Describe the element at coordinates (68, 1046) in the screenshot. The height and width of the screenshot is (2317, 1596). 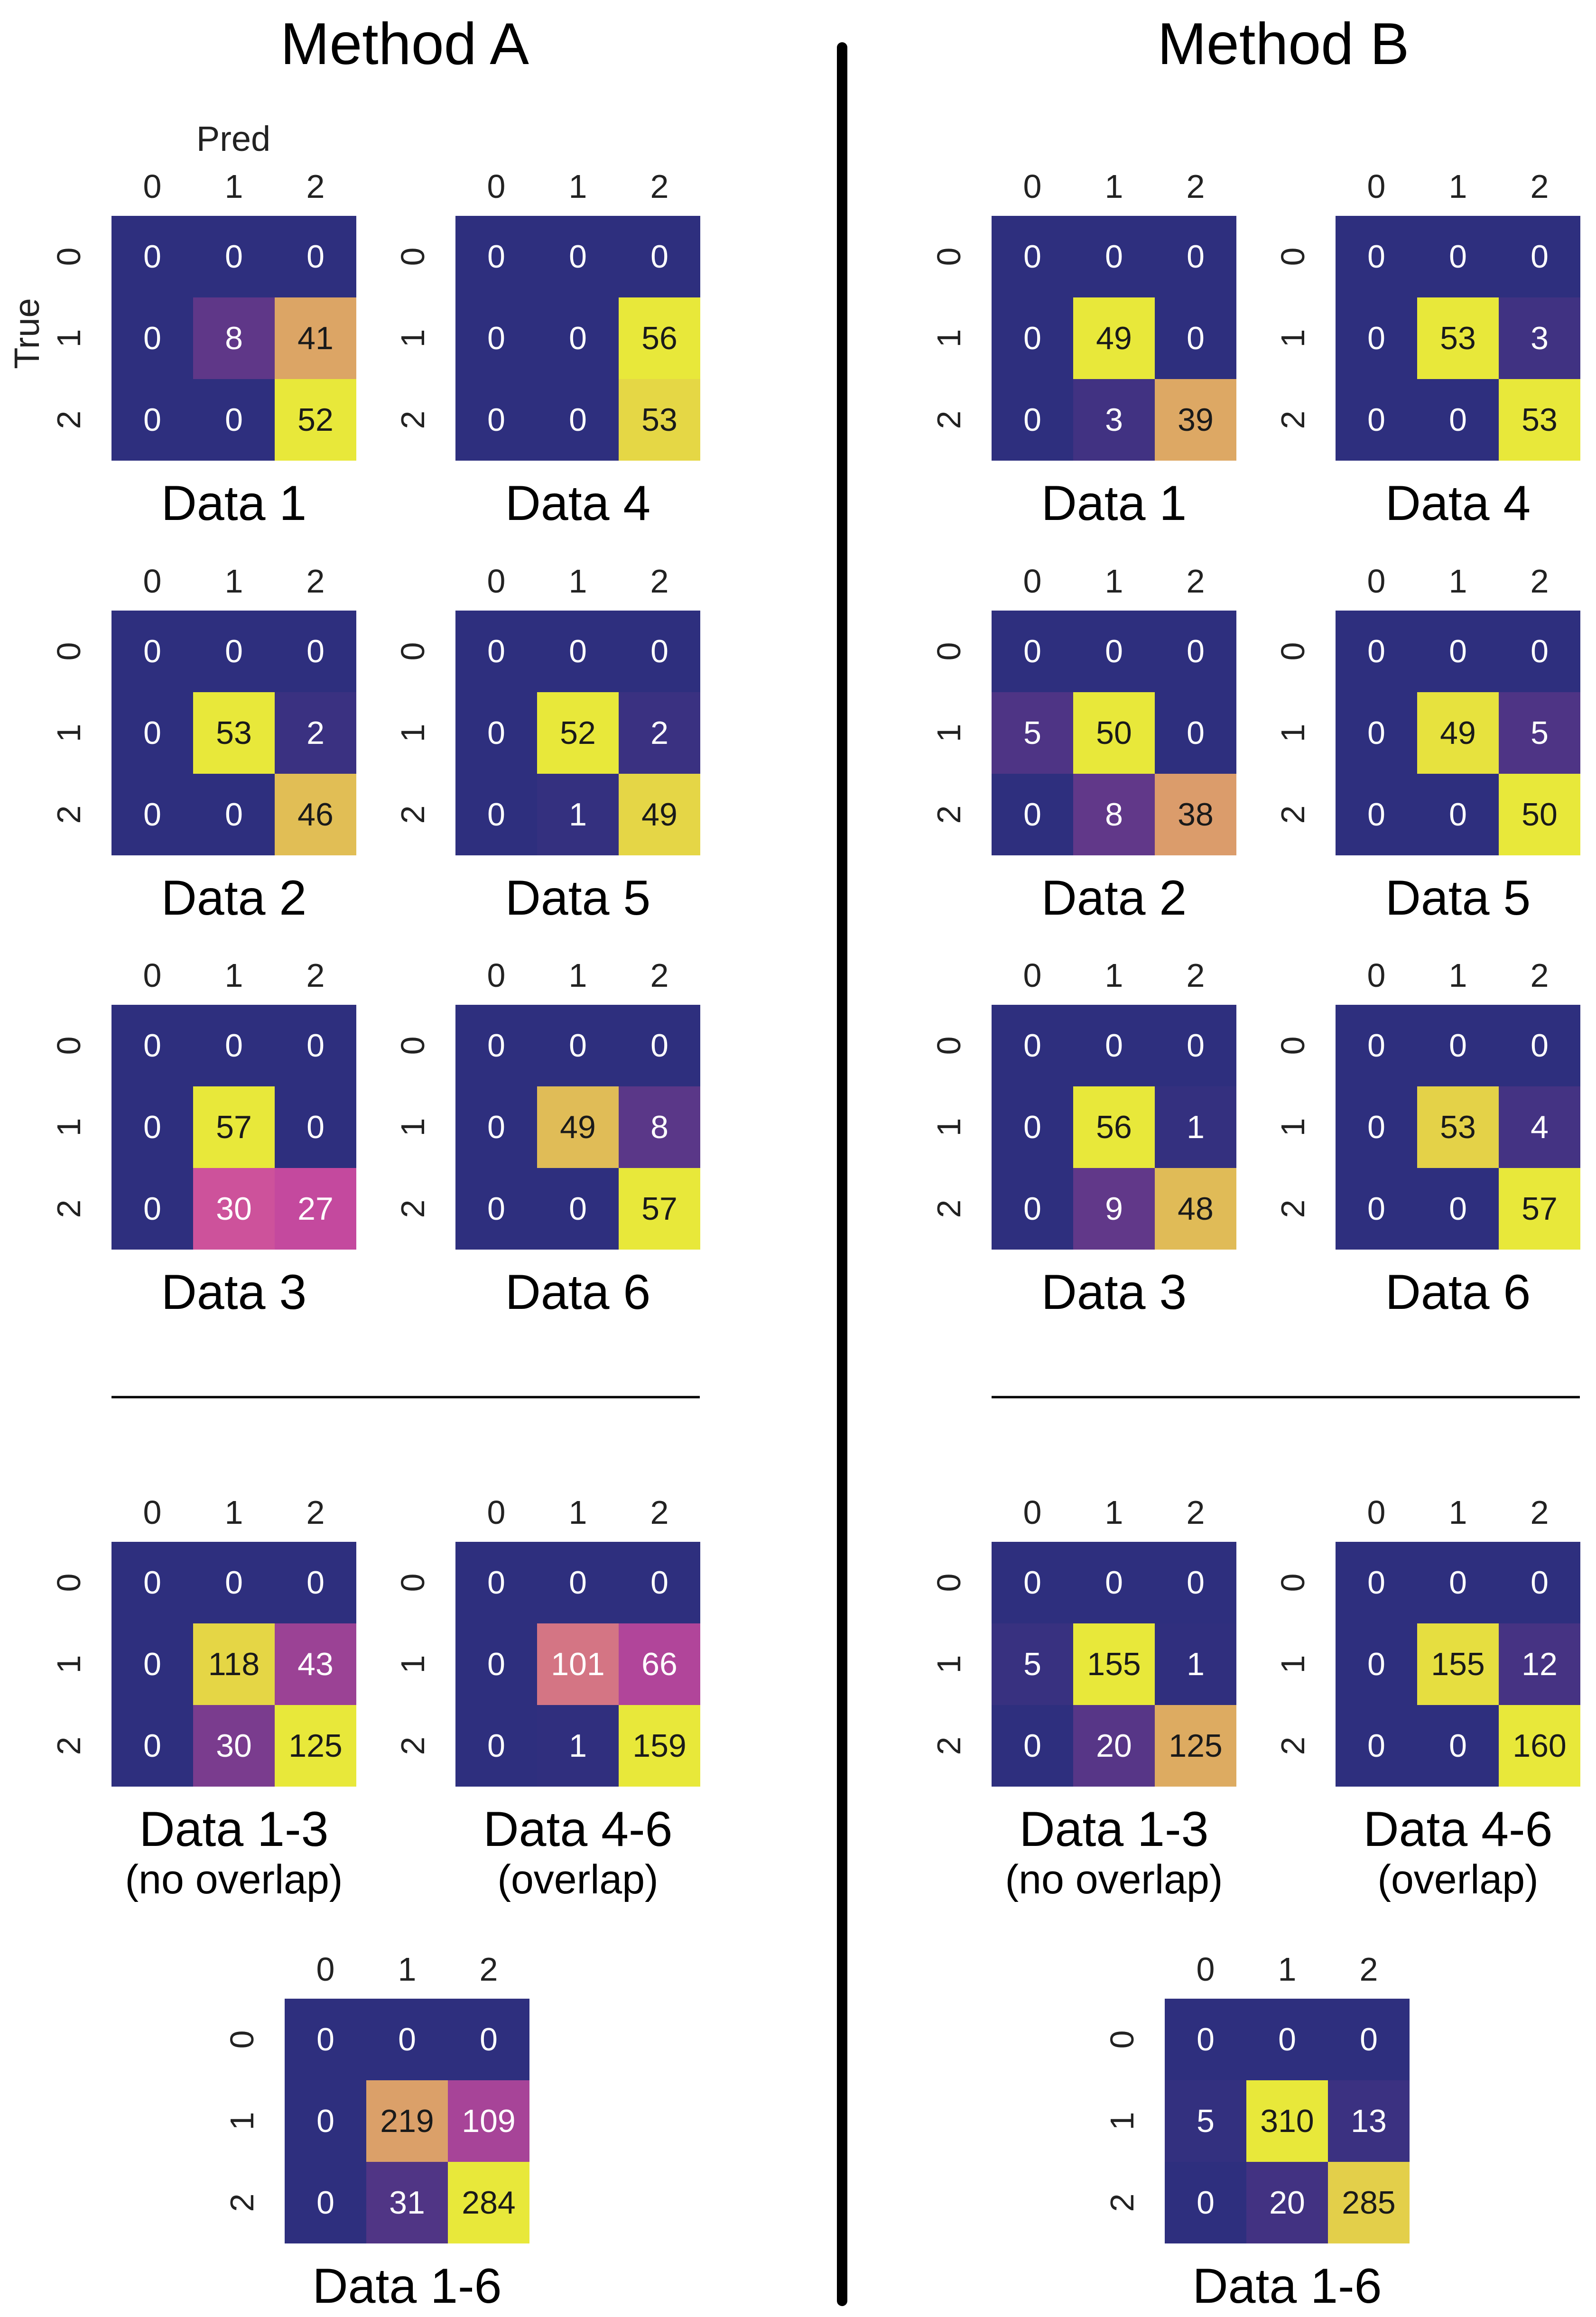
I see `y-tick-label: 0` at that location.